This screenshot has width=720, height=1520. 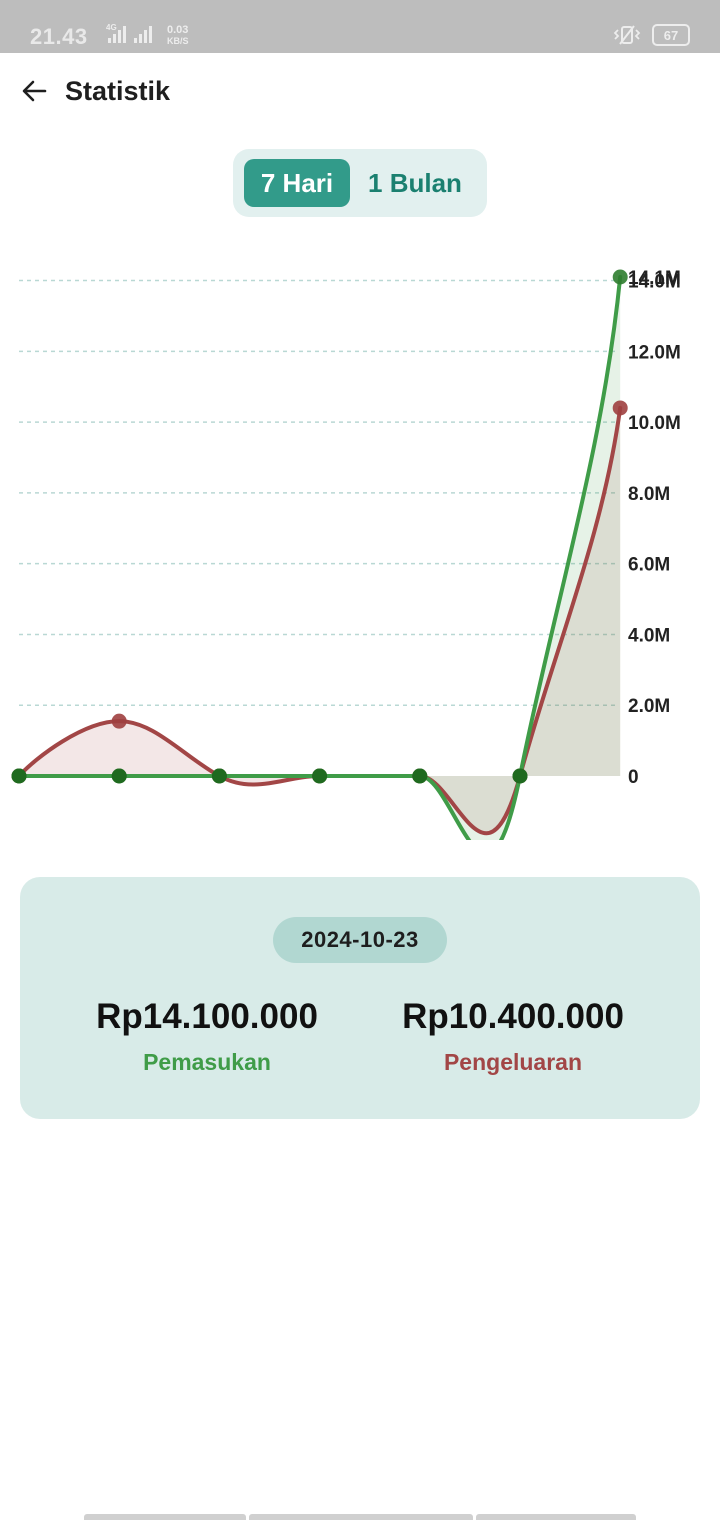 I want to click on range-option-7-days: 7 Hari, so click(x=297, y=183).